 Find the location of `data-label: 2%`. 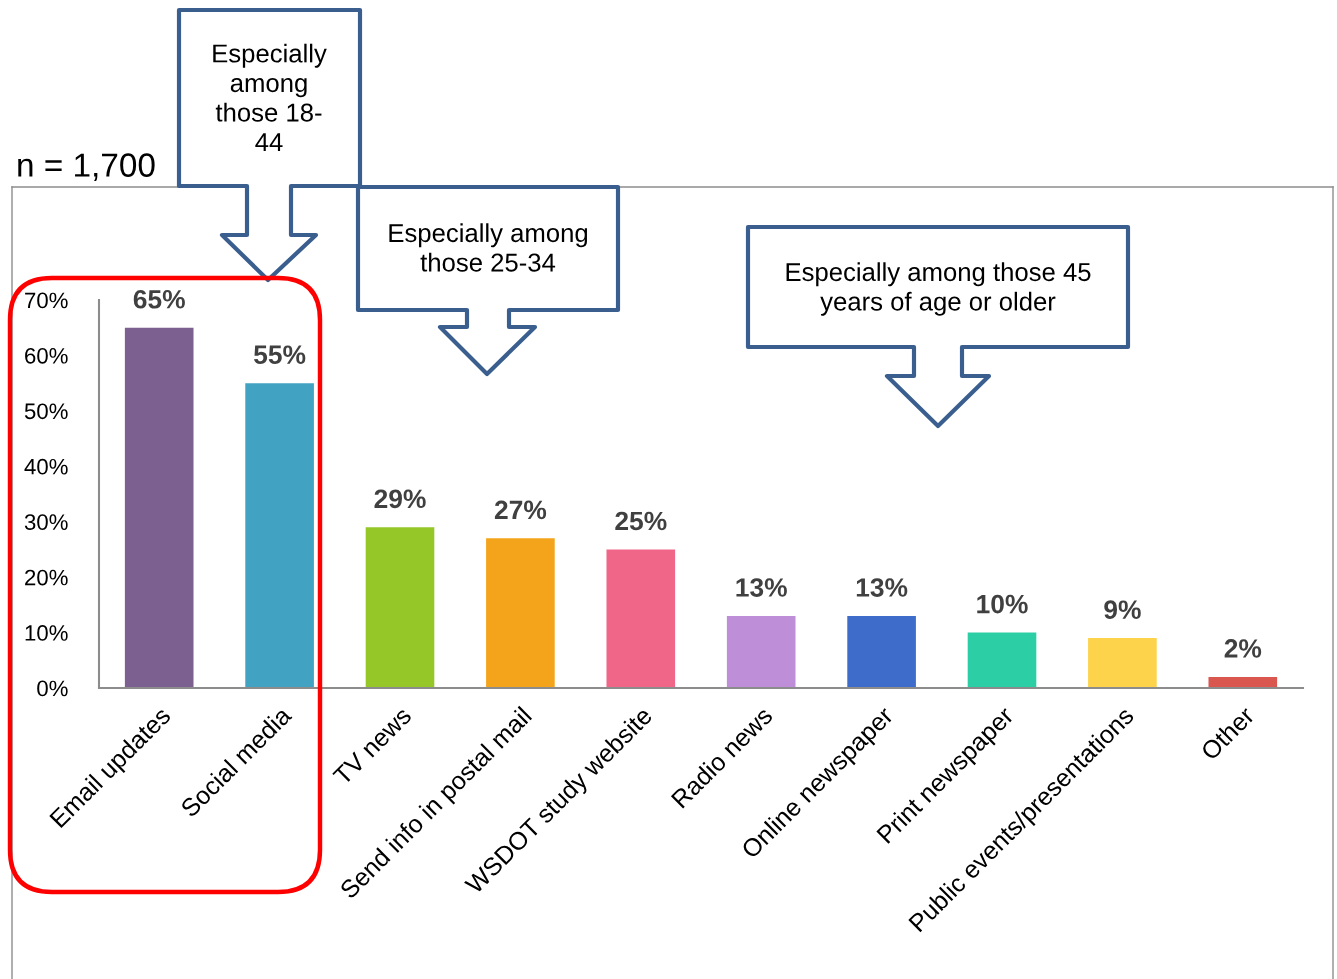

data-label: 2% is located at coordinates (1243, 648).